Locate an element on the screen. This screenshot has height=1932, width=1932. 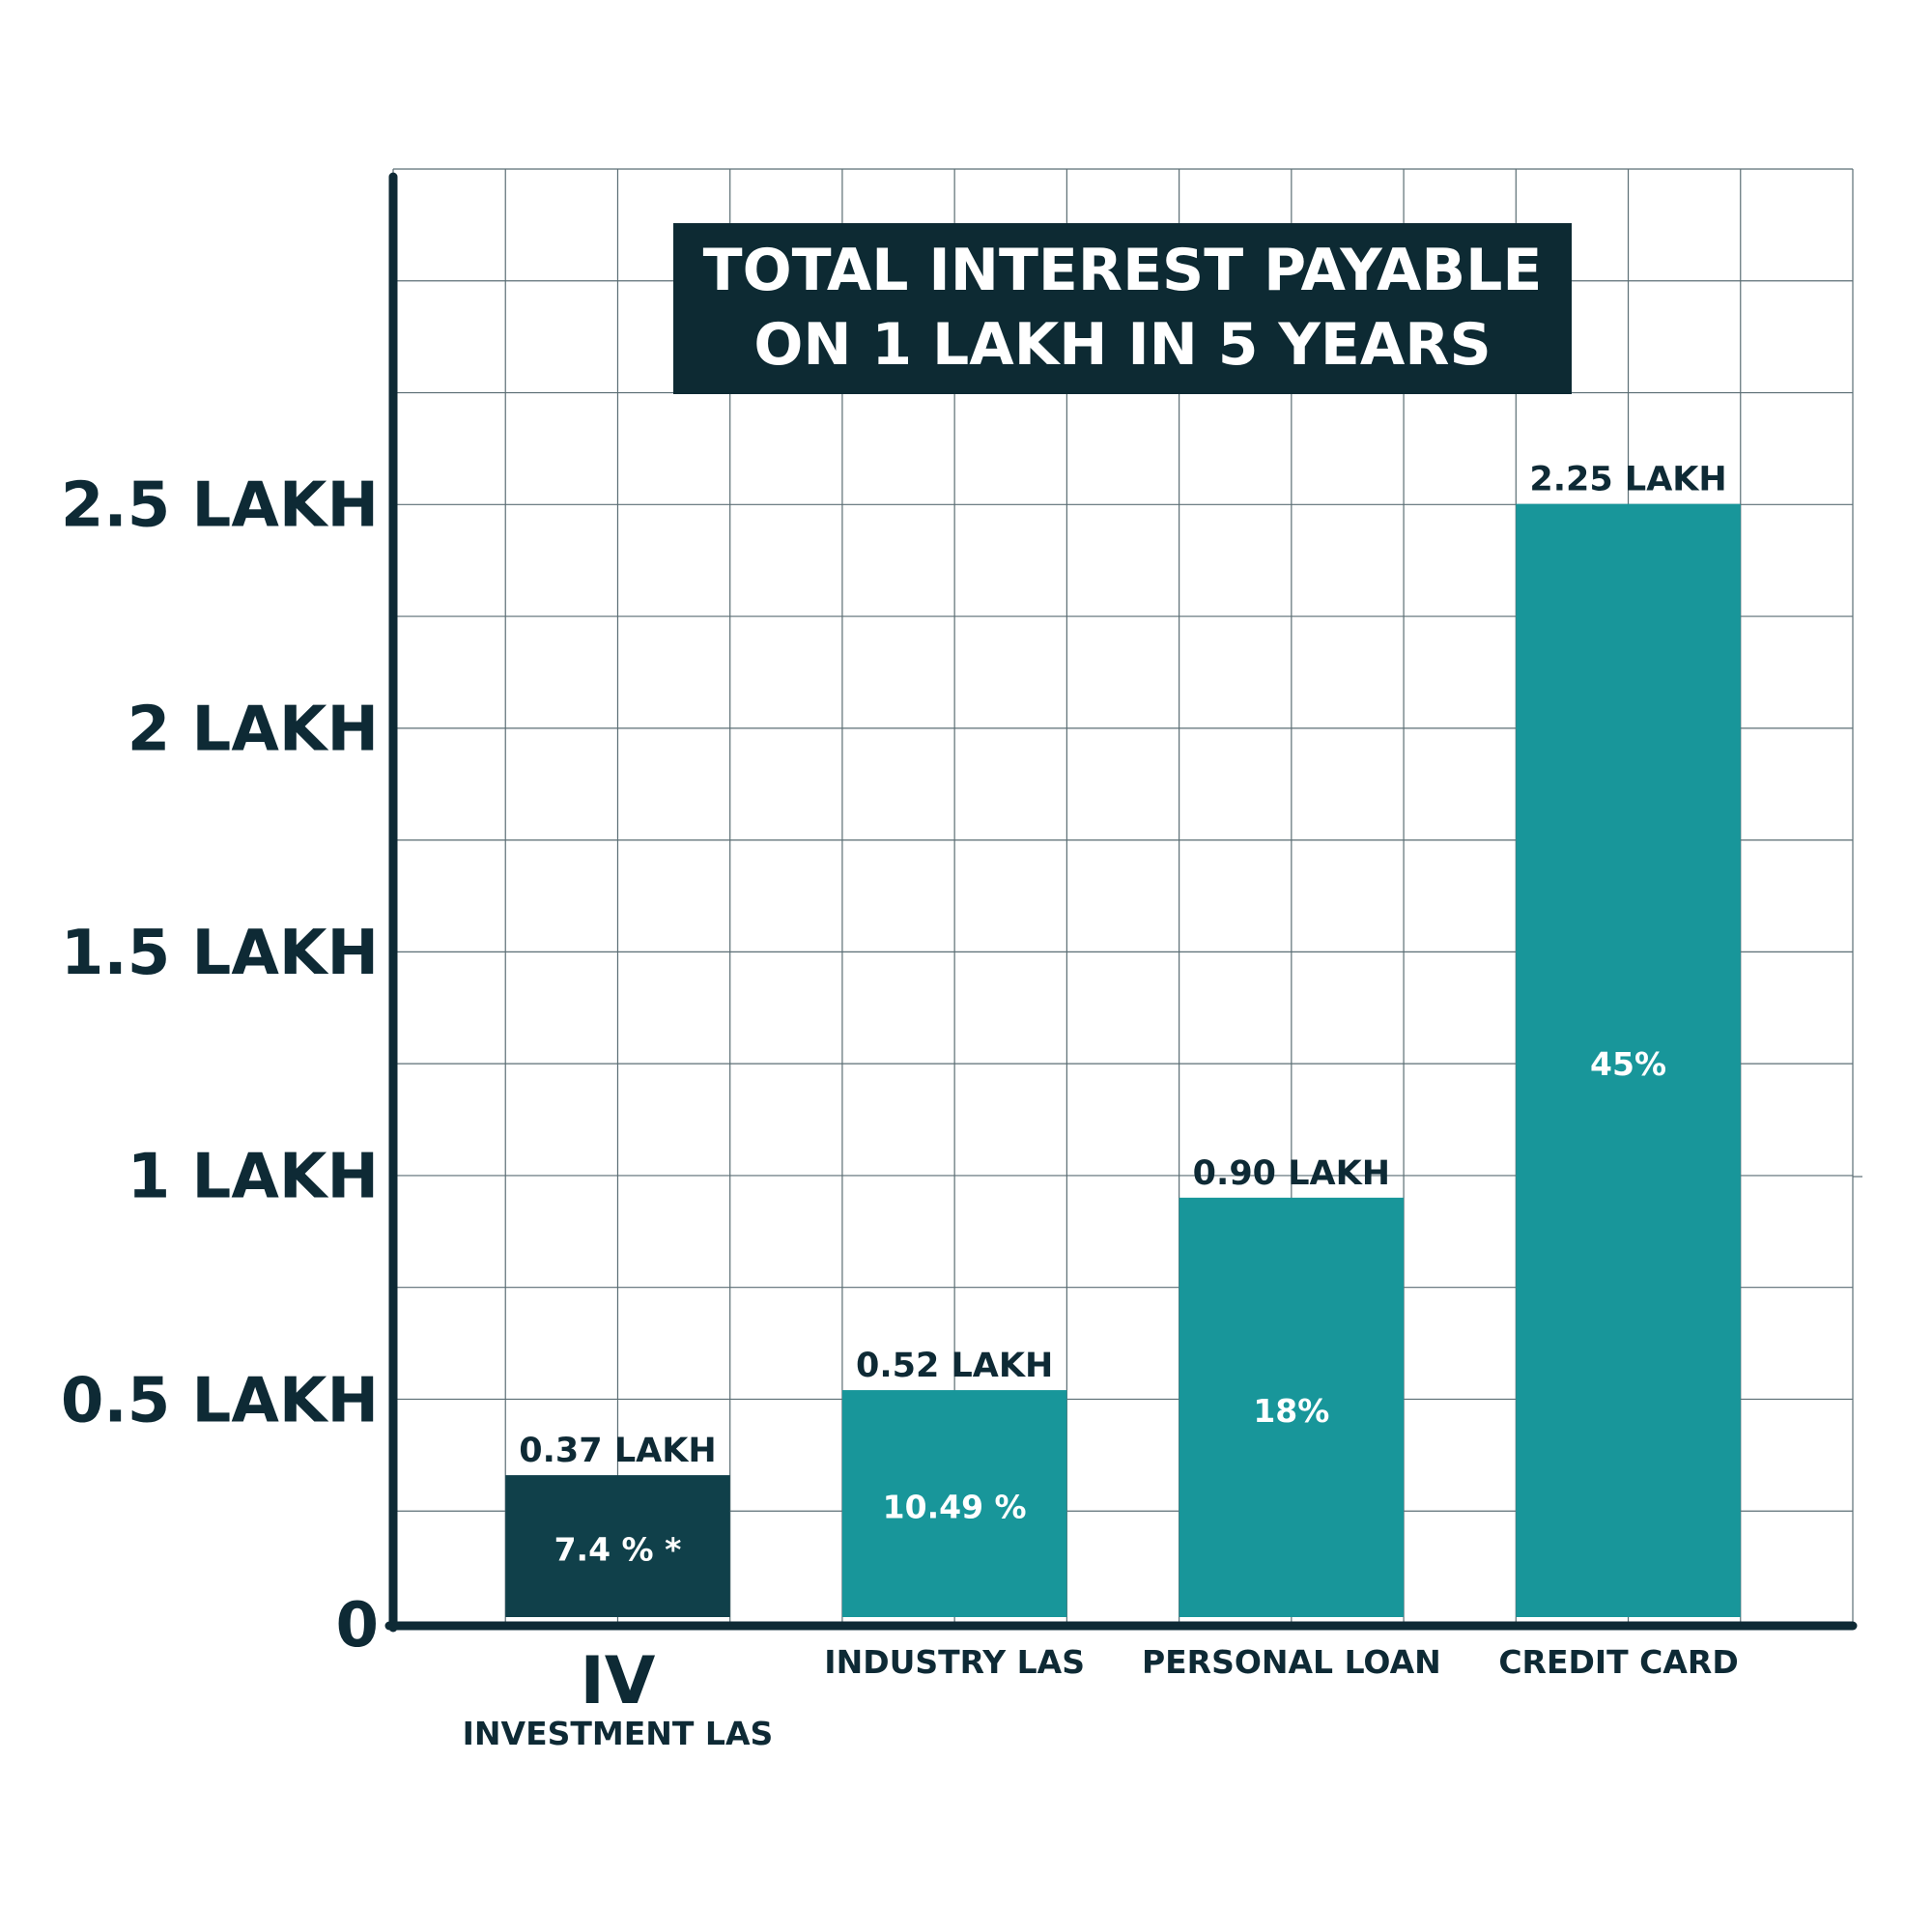
bar-rate-label: 18% is located at coordinates (1291, 1411).